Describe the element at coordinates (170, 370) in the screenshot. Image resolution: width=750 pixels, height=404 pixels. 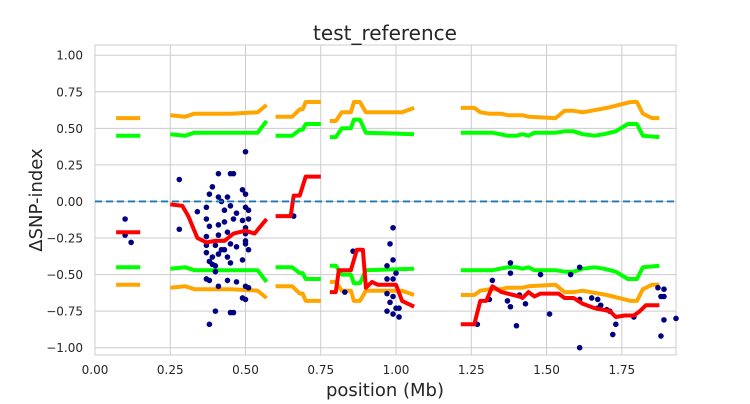
I see `x-tick-label: 0.25` at that location.